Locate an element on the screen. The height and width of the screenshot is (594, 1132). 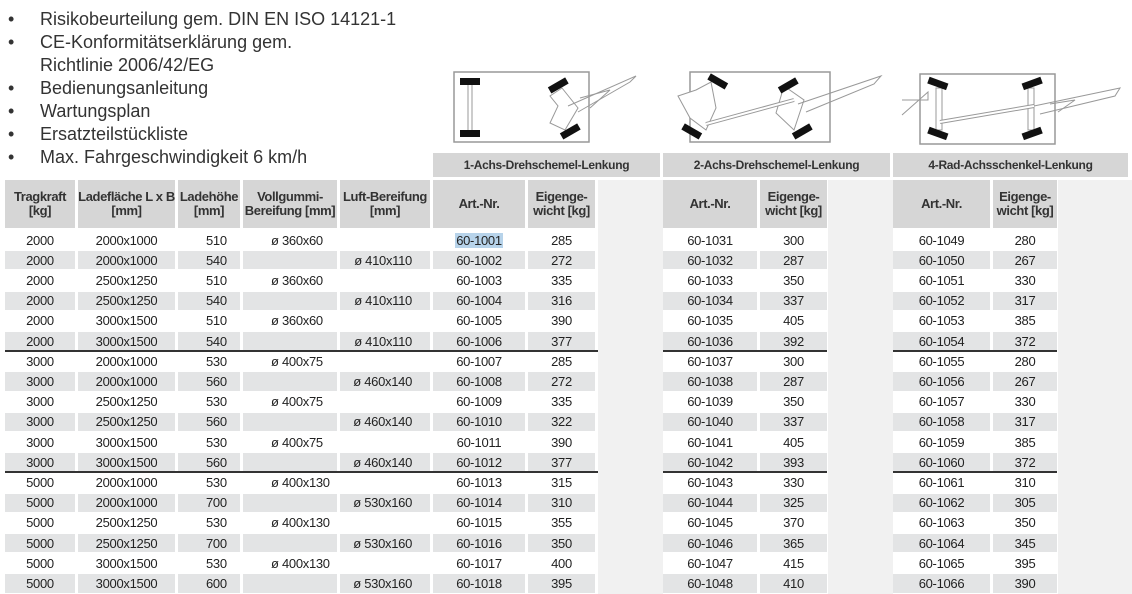
art-nr-text: 60-1062 is located at coordinates (941, 503).